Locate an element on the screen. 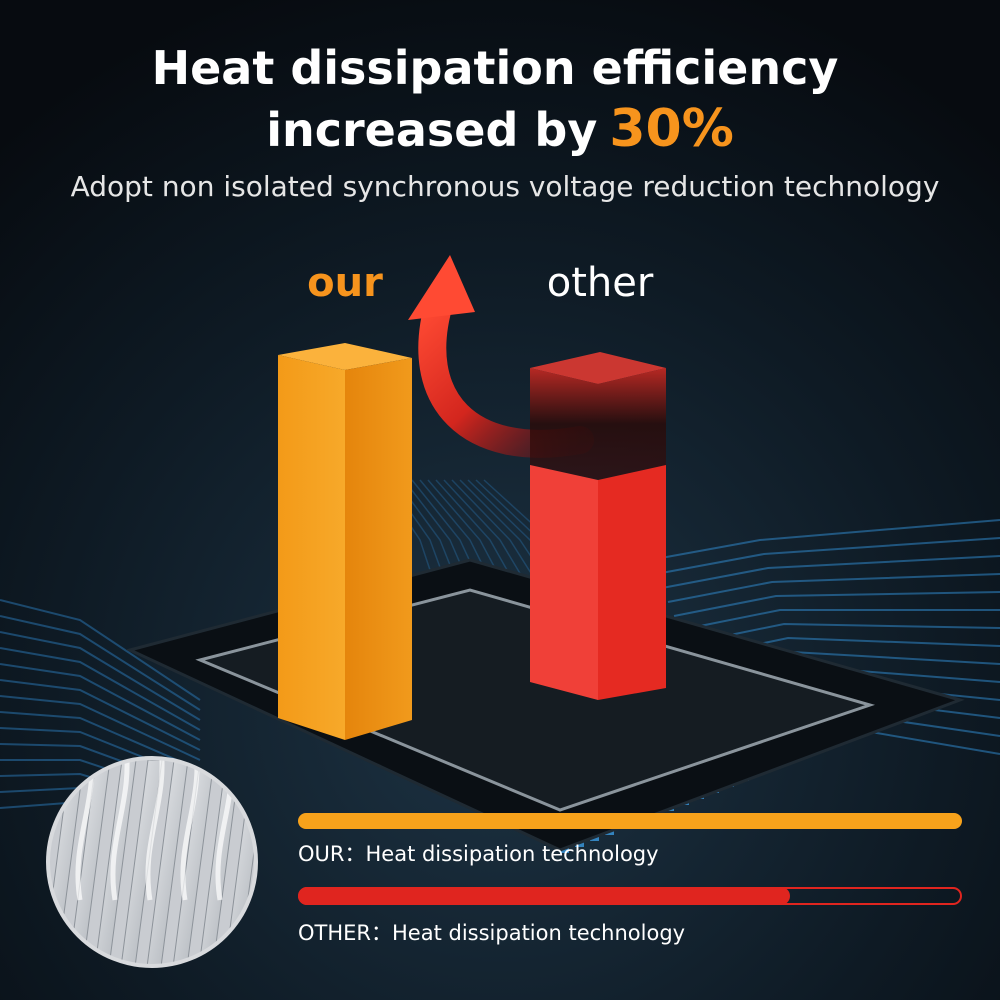 The width and height of the screenshot is (1000, 1000). title-text: increased by is located at coordinates (431, 130).